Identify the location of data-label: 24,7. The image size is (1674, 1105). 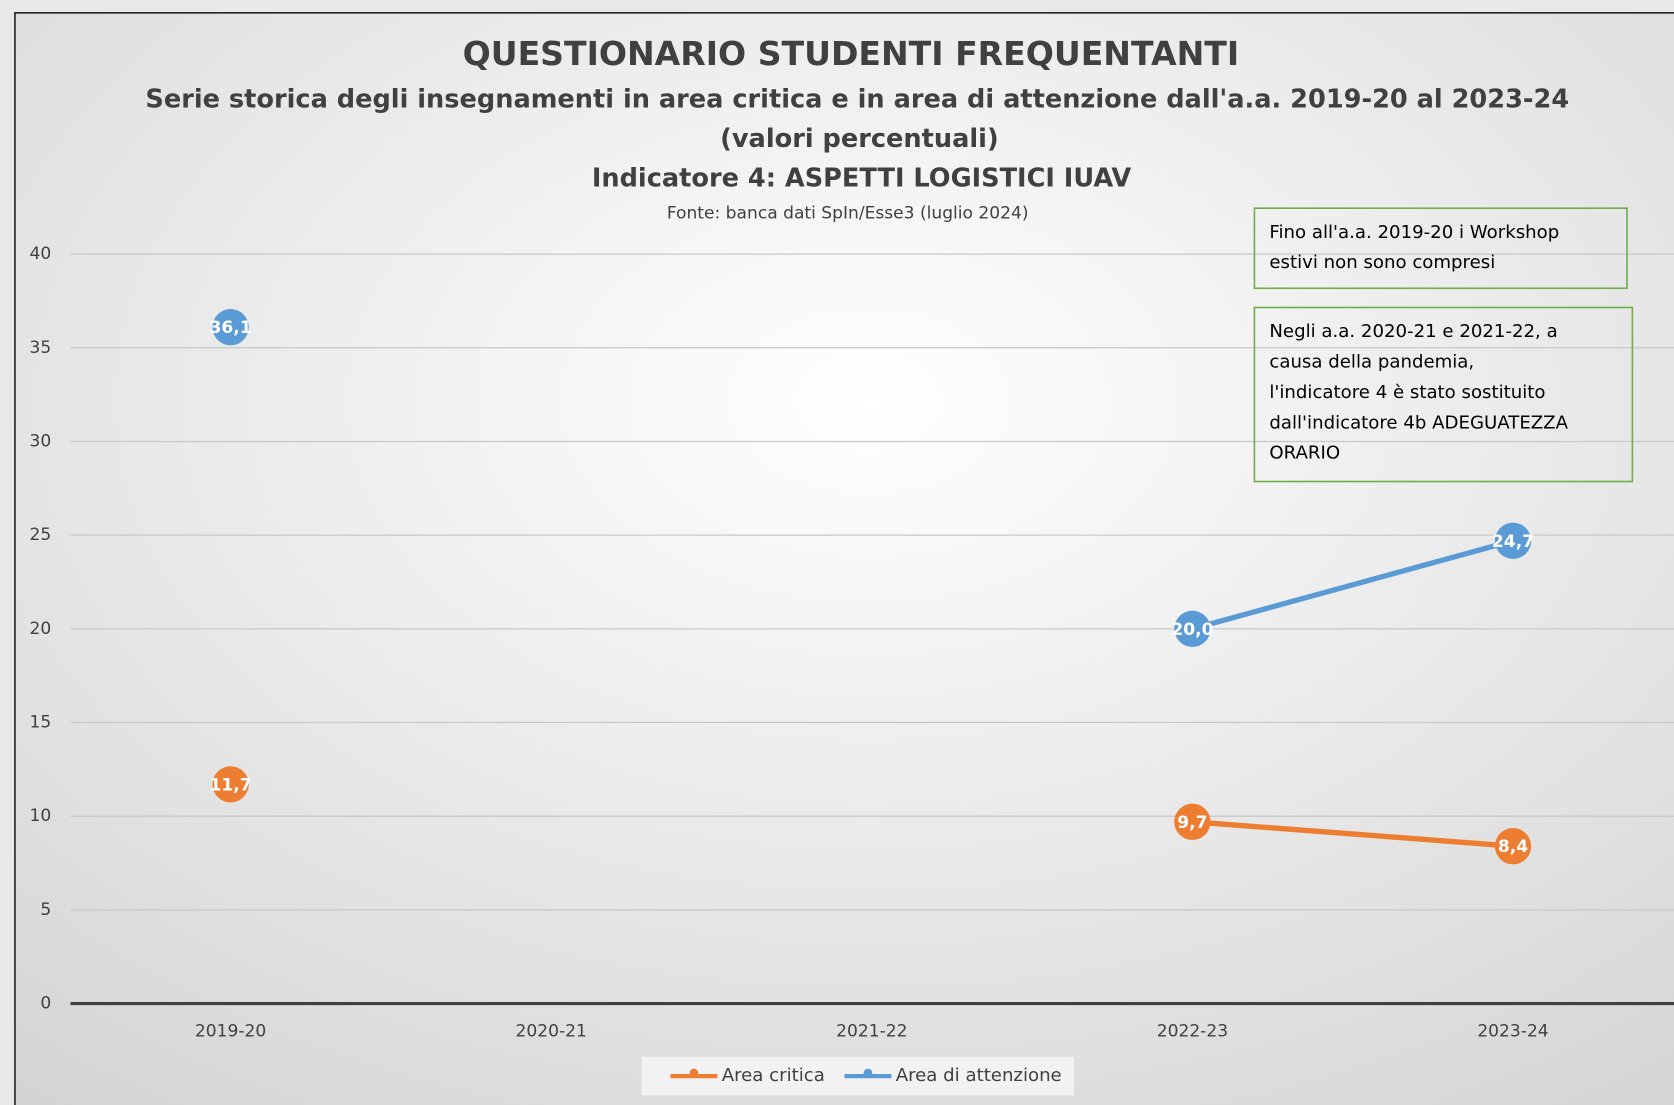
(1513, 542).